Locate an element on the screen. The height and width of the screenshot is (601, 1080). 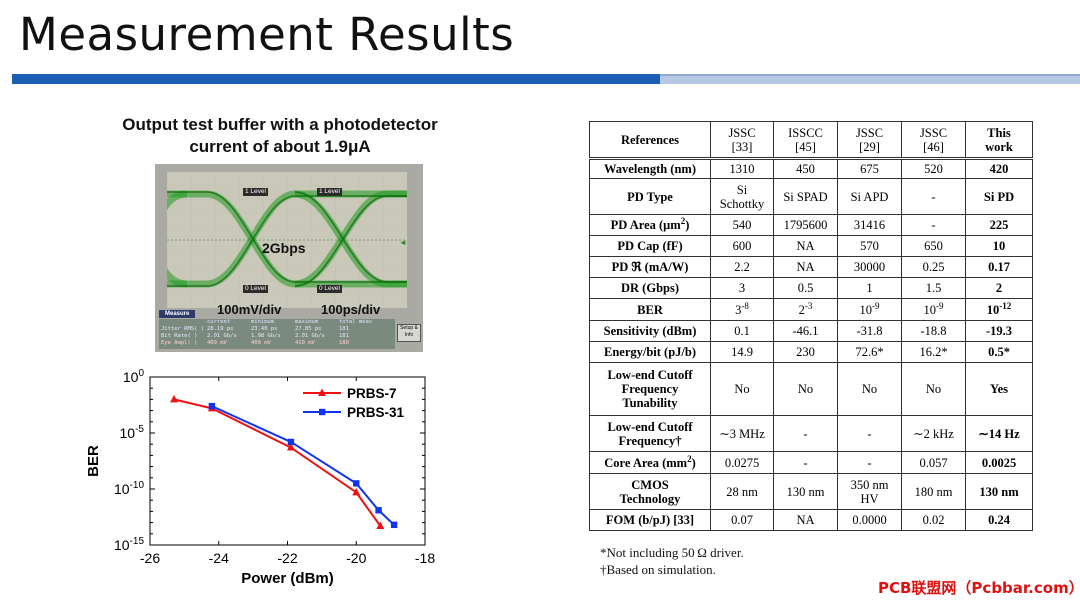
vertical-scale-label: 100mV/div is located at coordinates (249, 309).